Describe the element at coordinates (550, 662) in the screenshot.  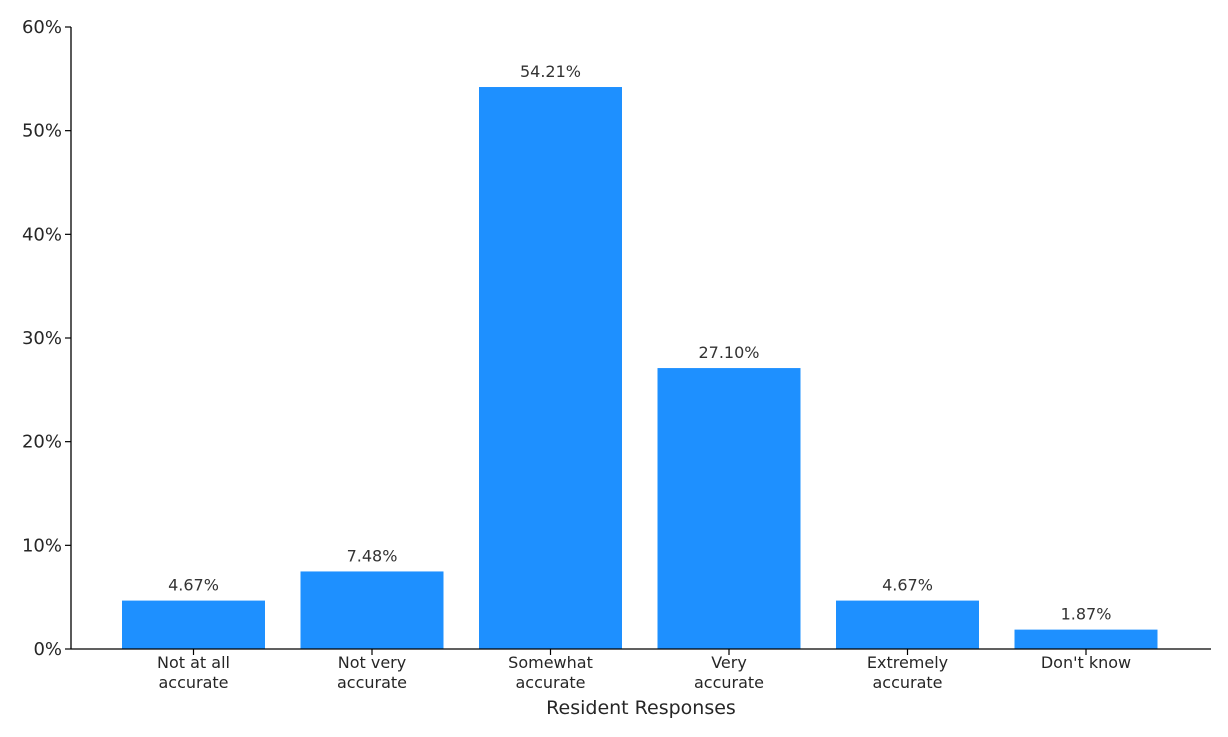
I see `x-tick-label-line: Somewhat` at that location.